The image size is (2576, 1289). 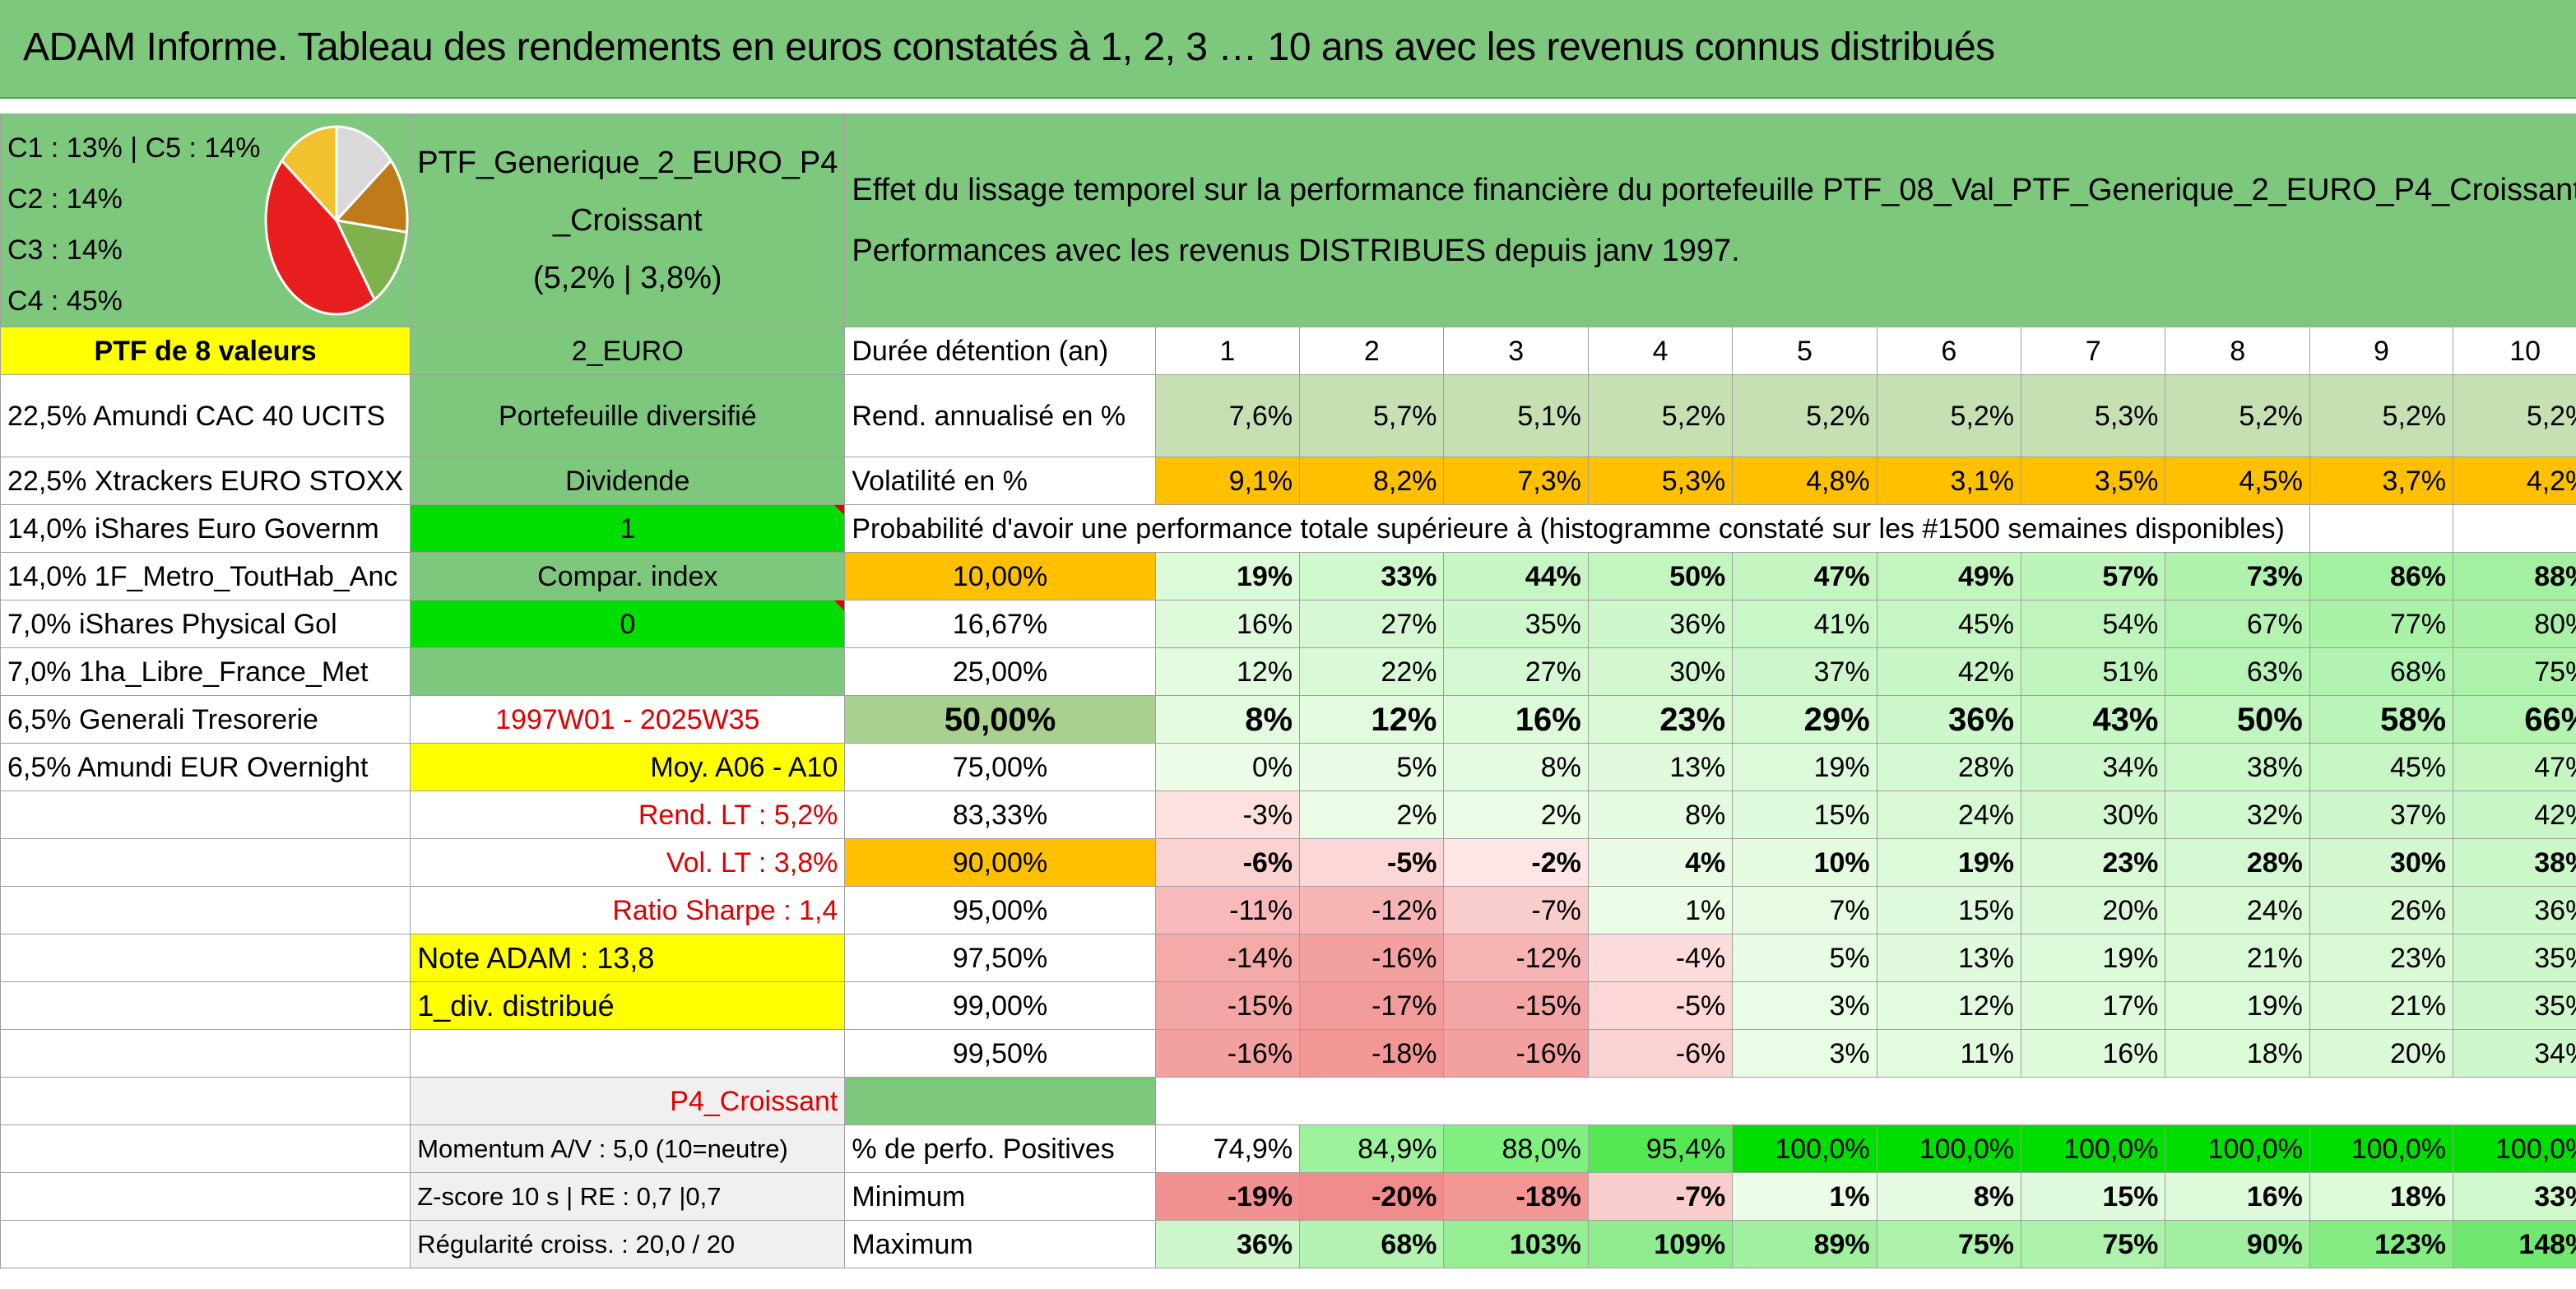 I want to click on probability-value: 54%, so click(x=2094, y=624).